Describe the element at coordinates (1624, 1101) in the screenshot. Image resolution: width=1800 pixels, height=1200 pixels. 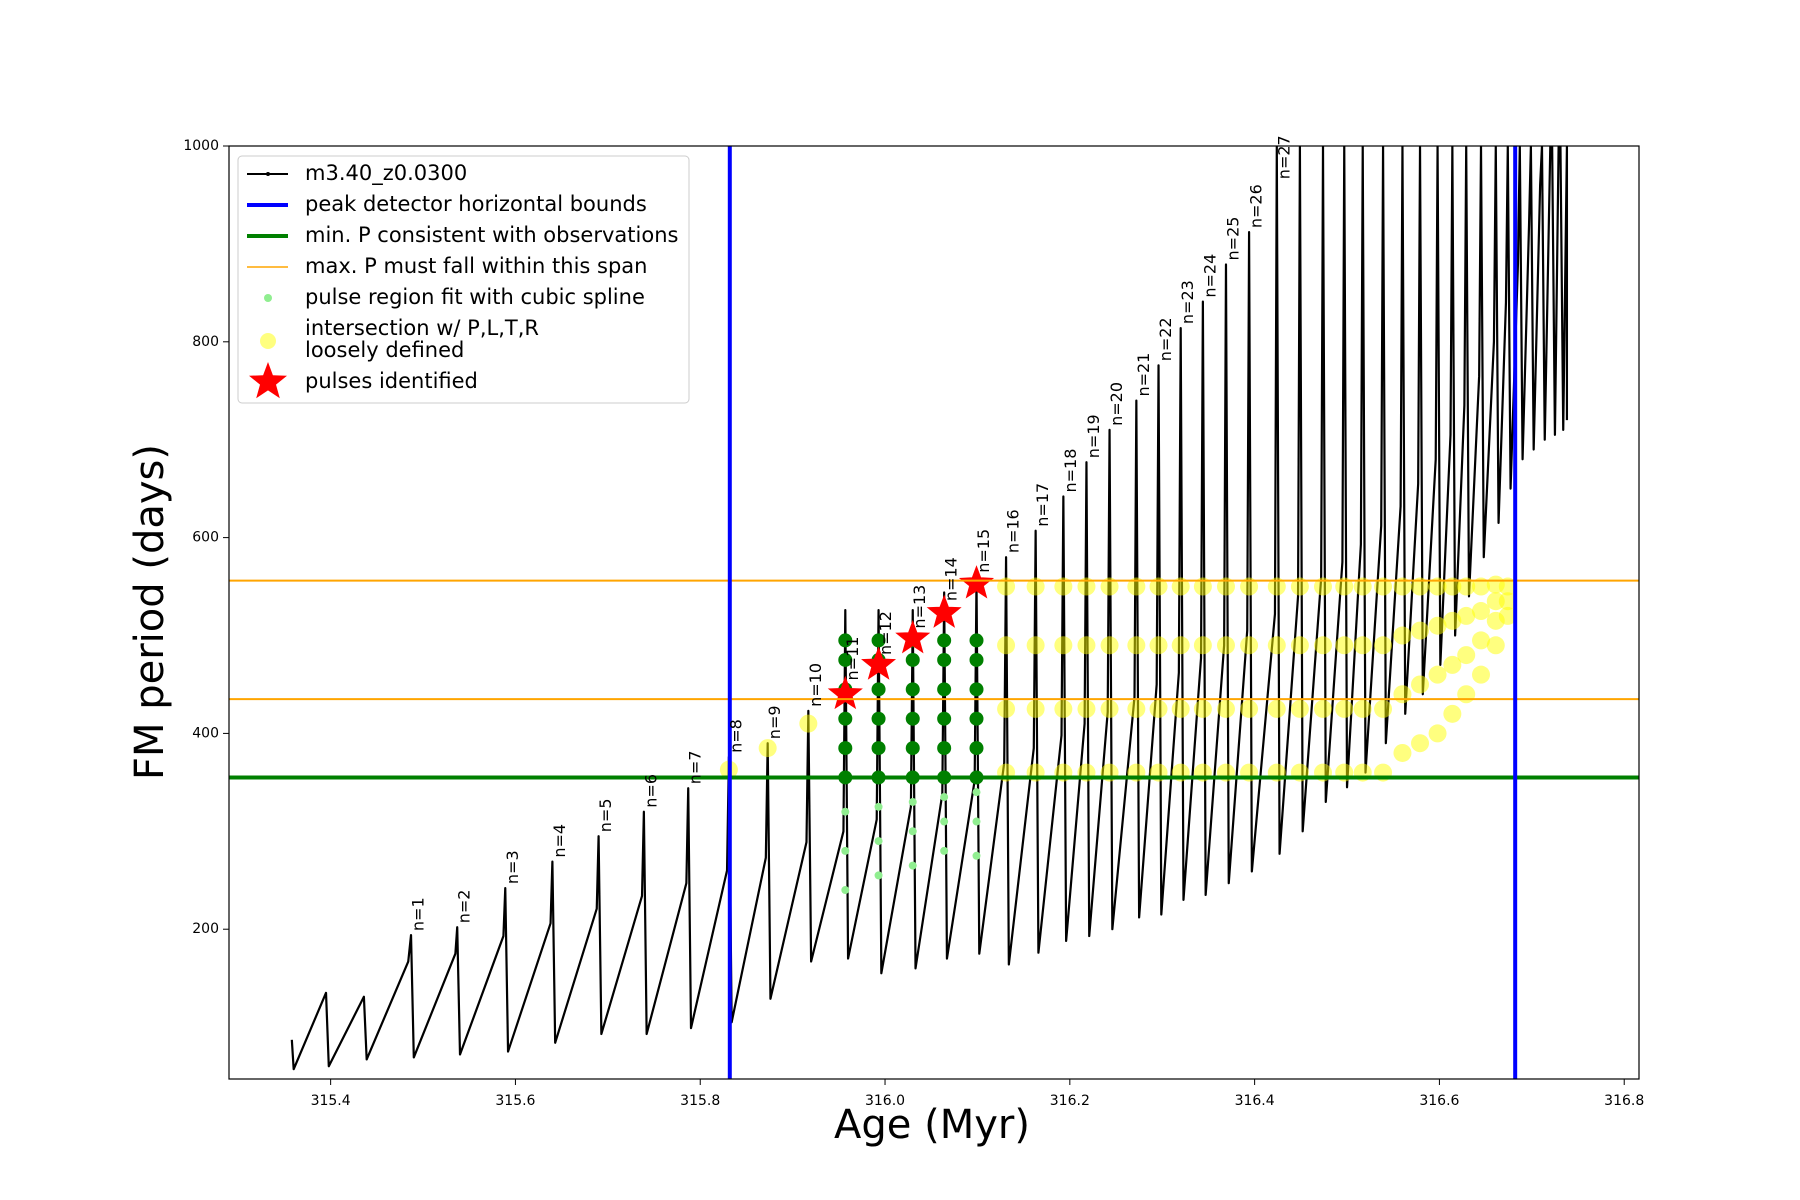
I see `x-tick-label: 316.8` at that location.